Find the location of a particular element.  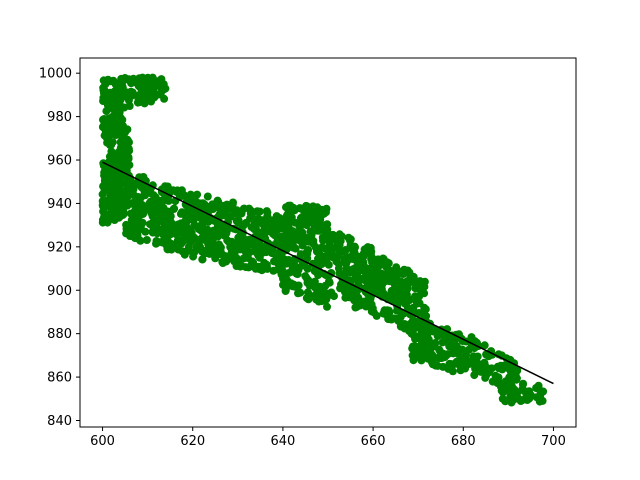

y-tick-label: 840 is located at coordinates (59, 421).